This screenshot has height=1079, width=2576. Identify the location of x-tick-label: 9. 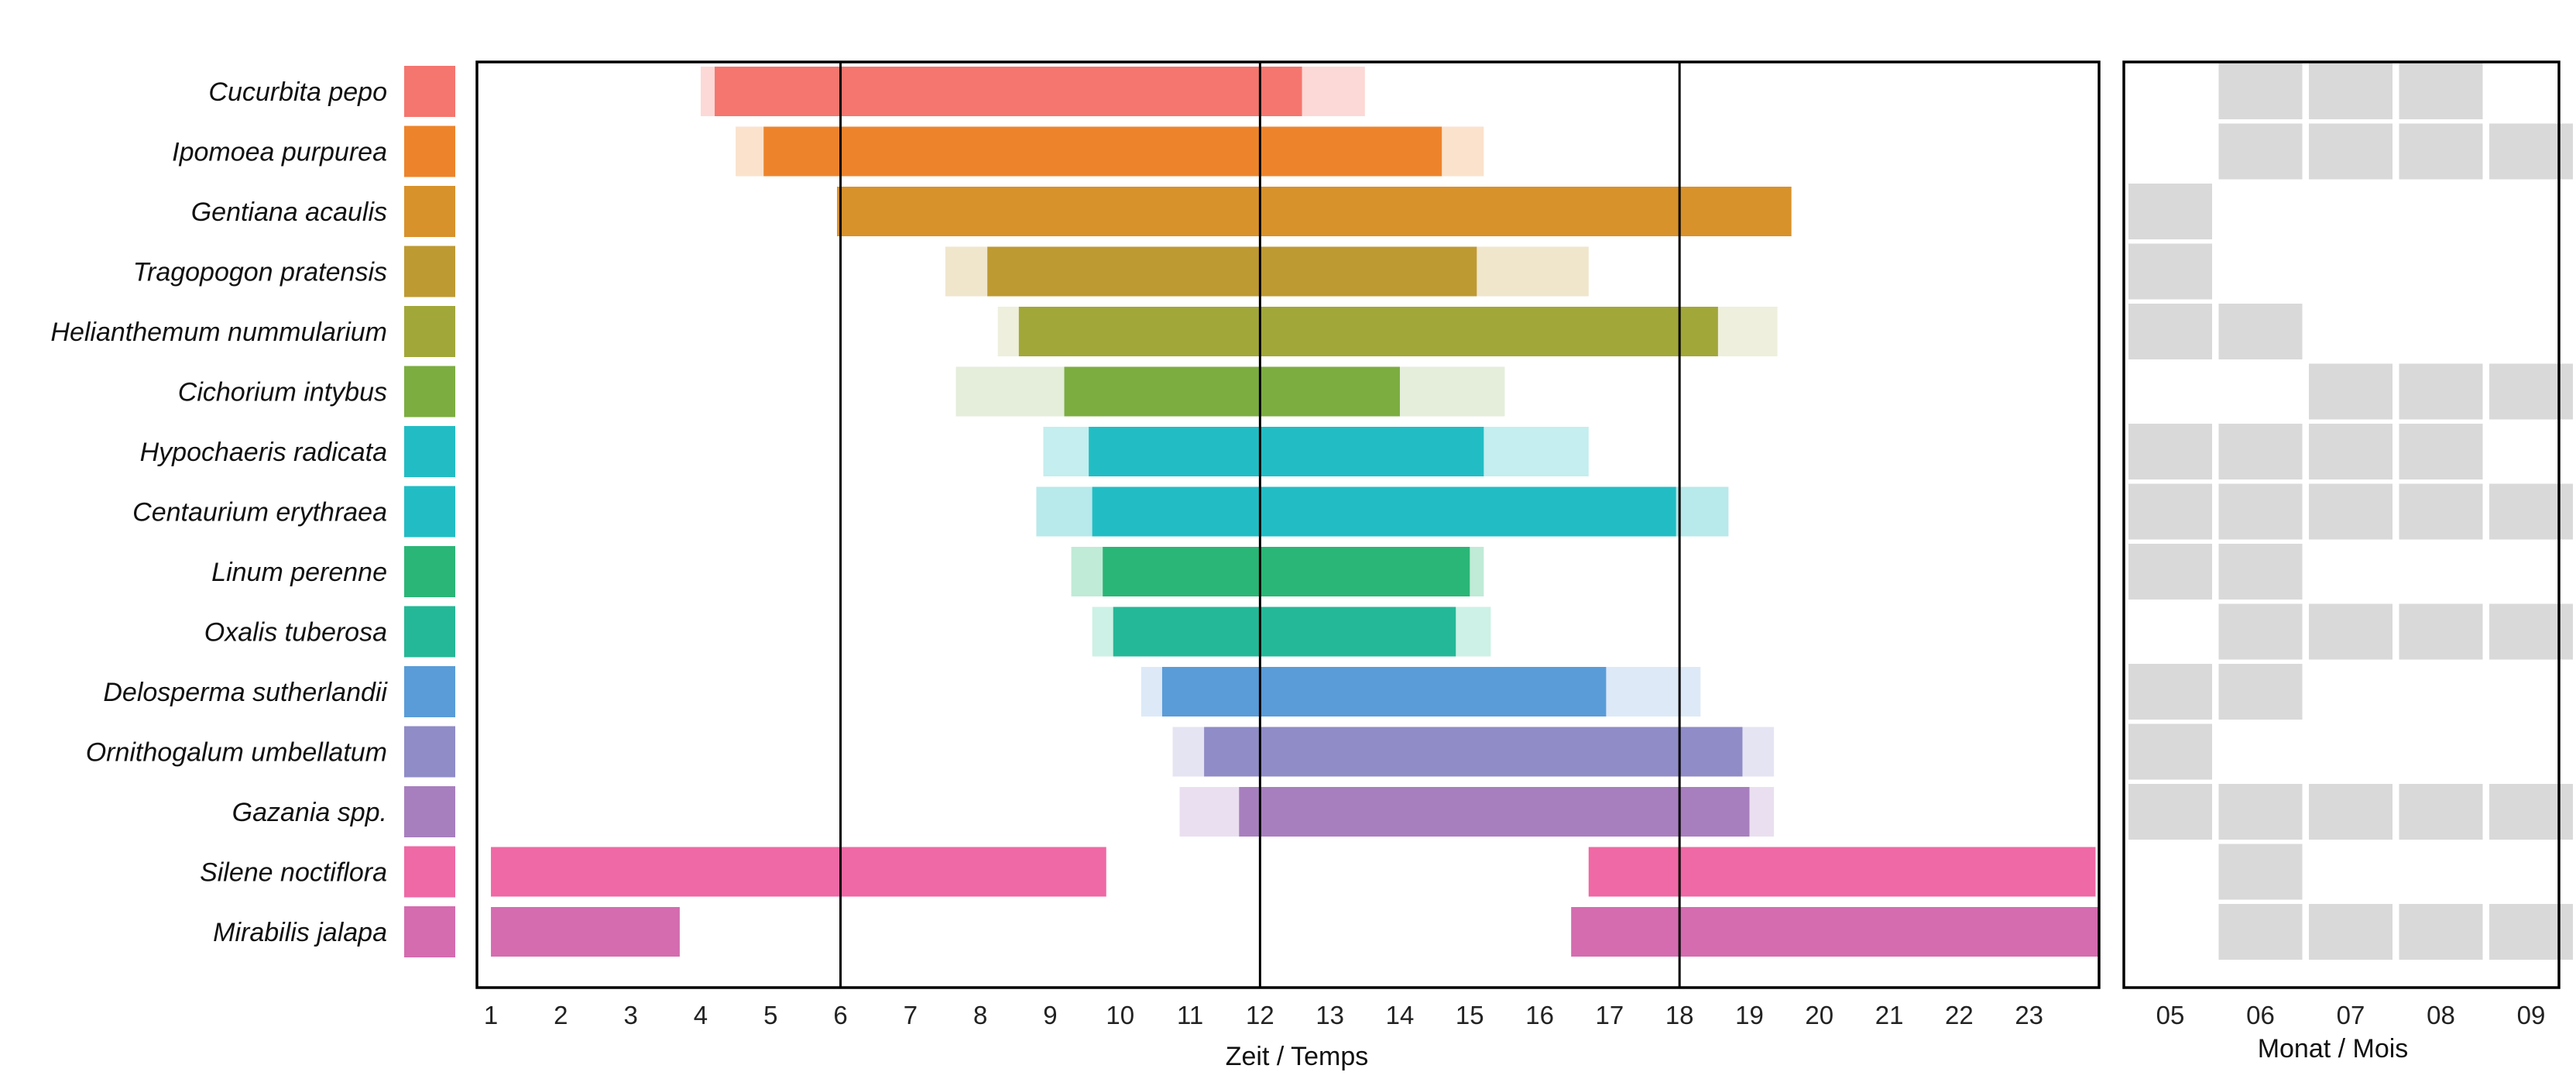
(1050, 1015).